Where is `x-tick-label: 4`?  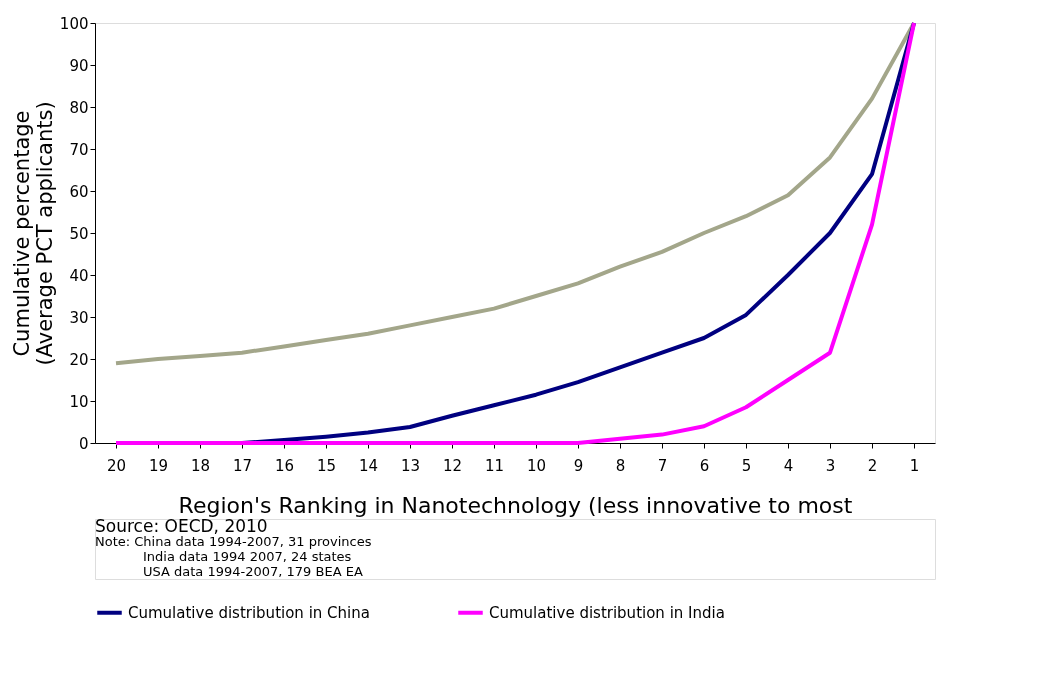
x-tick-label: 4 is located at coordinates (788, 465).